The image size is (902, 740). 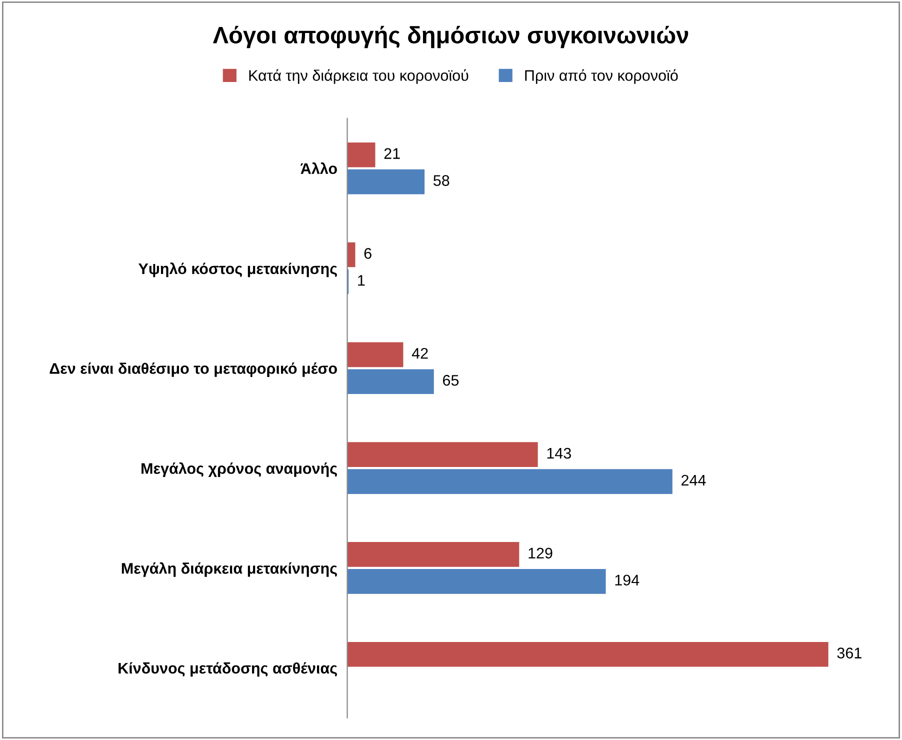 What do you see at coordinates (239, 469) in the screenshot?
I see `y-tick-label: Μεγάλος χρόνος αναμονής` at bounding box center [239, 469].